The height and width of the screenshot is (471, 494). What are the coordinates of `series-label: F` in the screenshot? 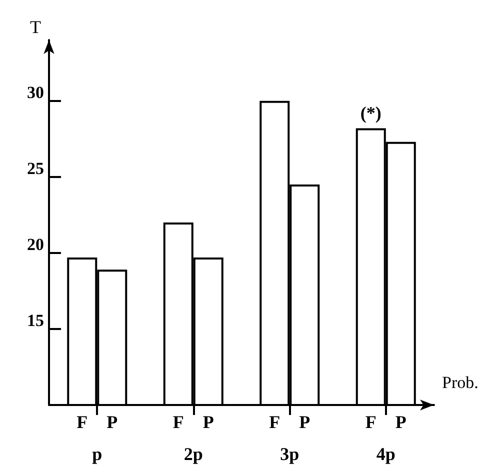 It's located at (82, 422).